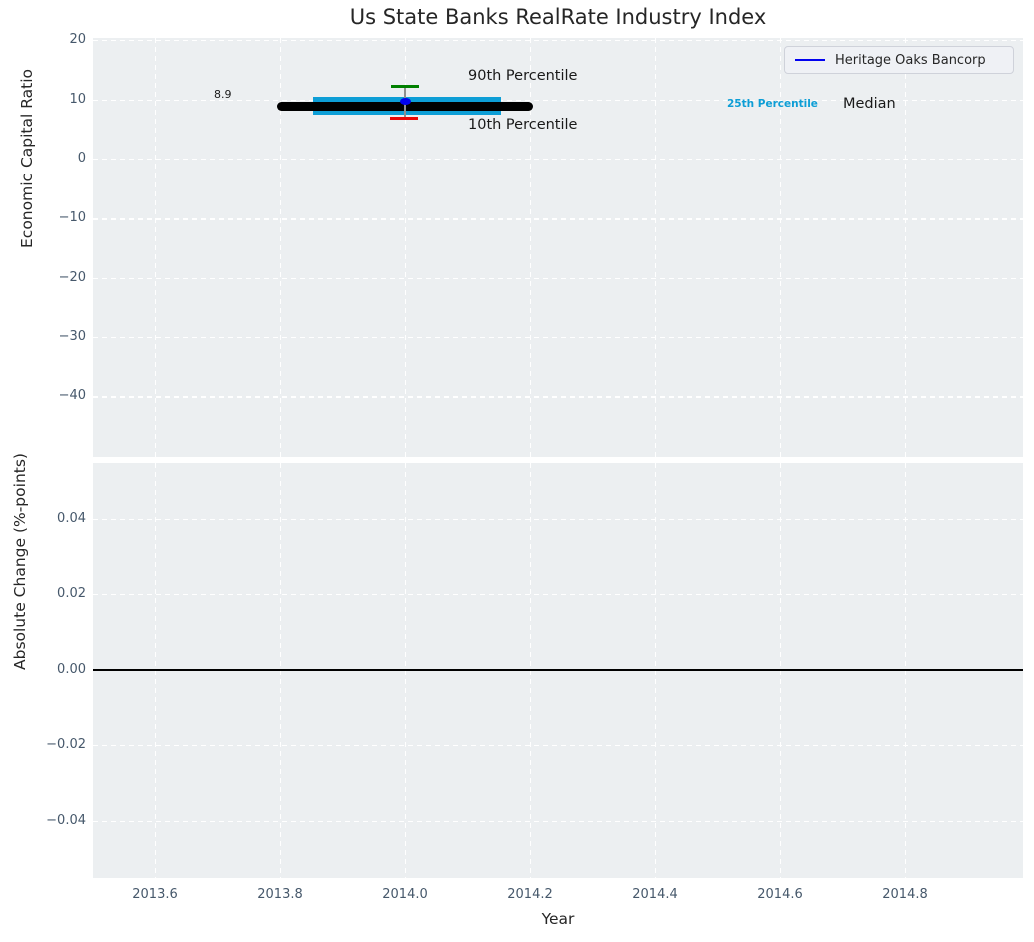 This screenshot has height=942, width=1034. Describe the element at coordinates (280, 894) in the screenshot. I see `x-tick: 2013.8` at that location.